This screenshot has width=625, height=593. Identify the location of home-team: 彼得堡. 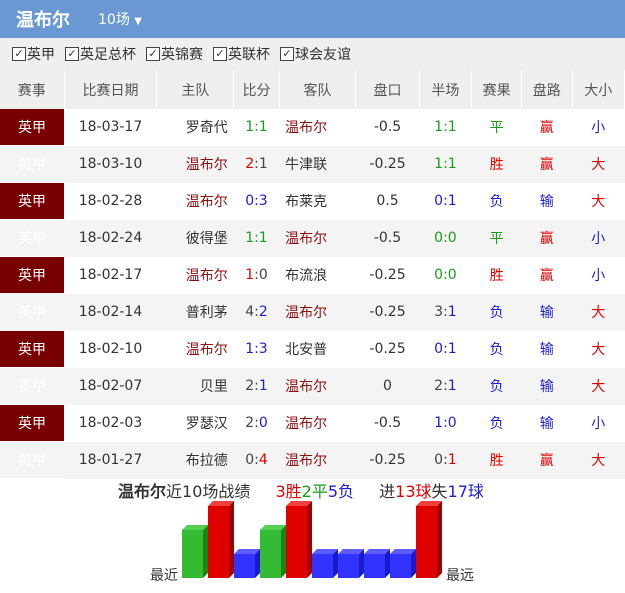
(195, 238).